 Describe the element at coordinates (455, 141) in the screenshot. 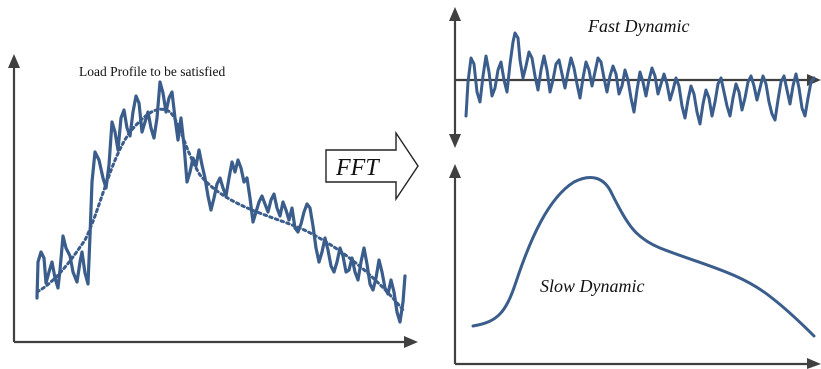

I see `fast-dynamic-y-arrowhead-down-icon` at that location.